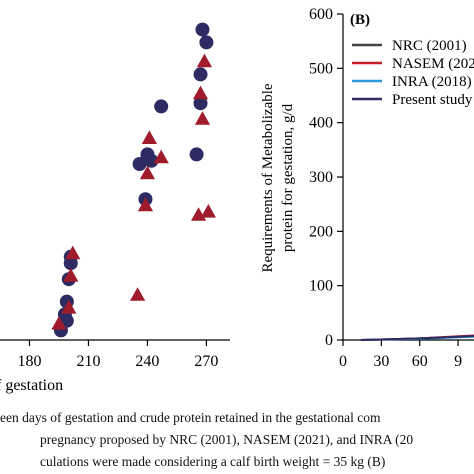  Describe the element at coordinates (458, 361) in the screenshot. I see `x-tick-label: 9` at that location.